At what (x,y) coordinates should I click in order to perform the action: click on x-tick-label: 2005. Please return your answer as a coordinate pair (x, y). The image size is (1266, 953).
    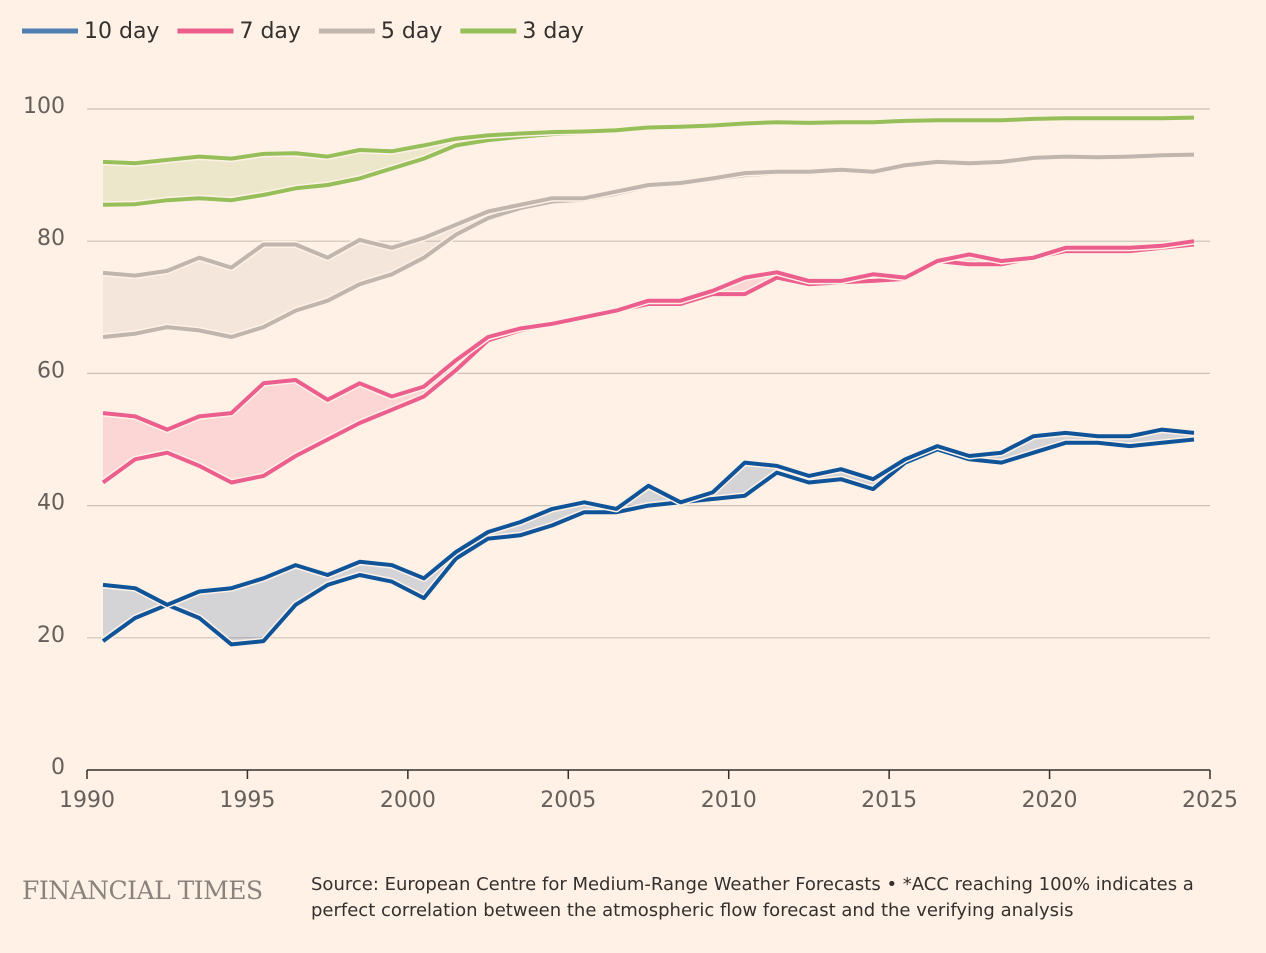
    Looking at the image, I should click on (568, 800).